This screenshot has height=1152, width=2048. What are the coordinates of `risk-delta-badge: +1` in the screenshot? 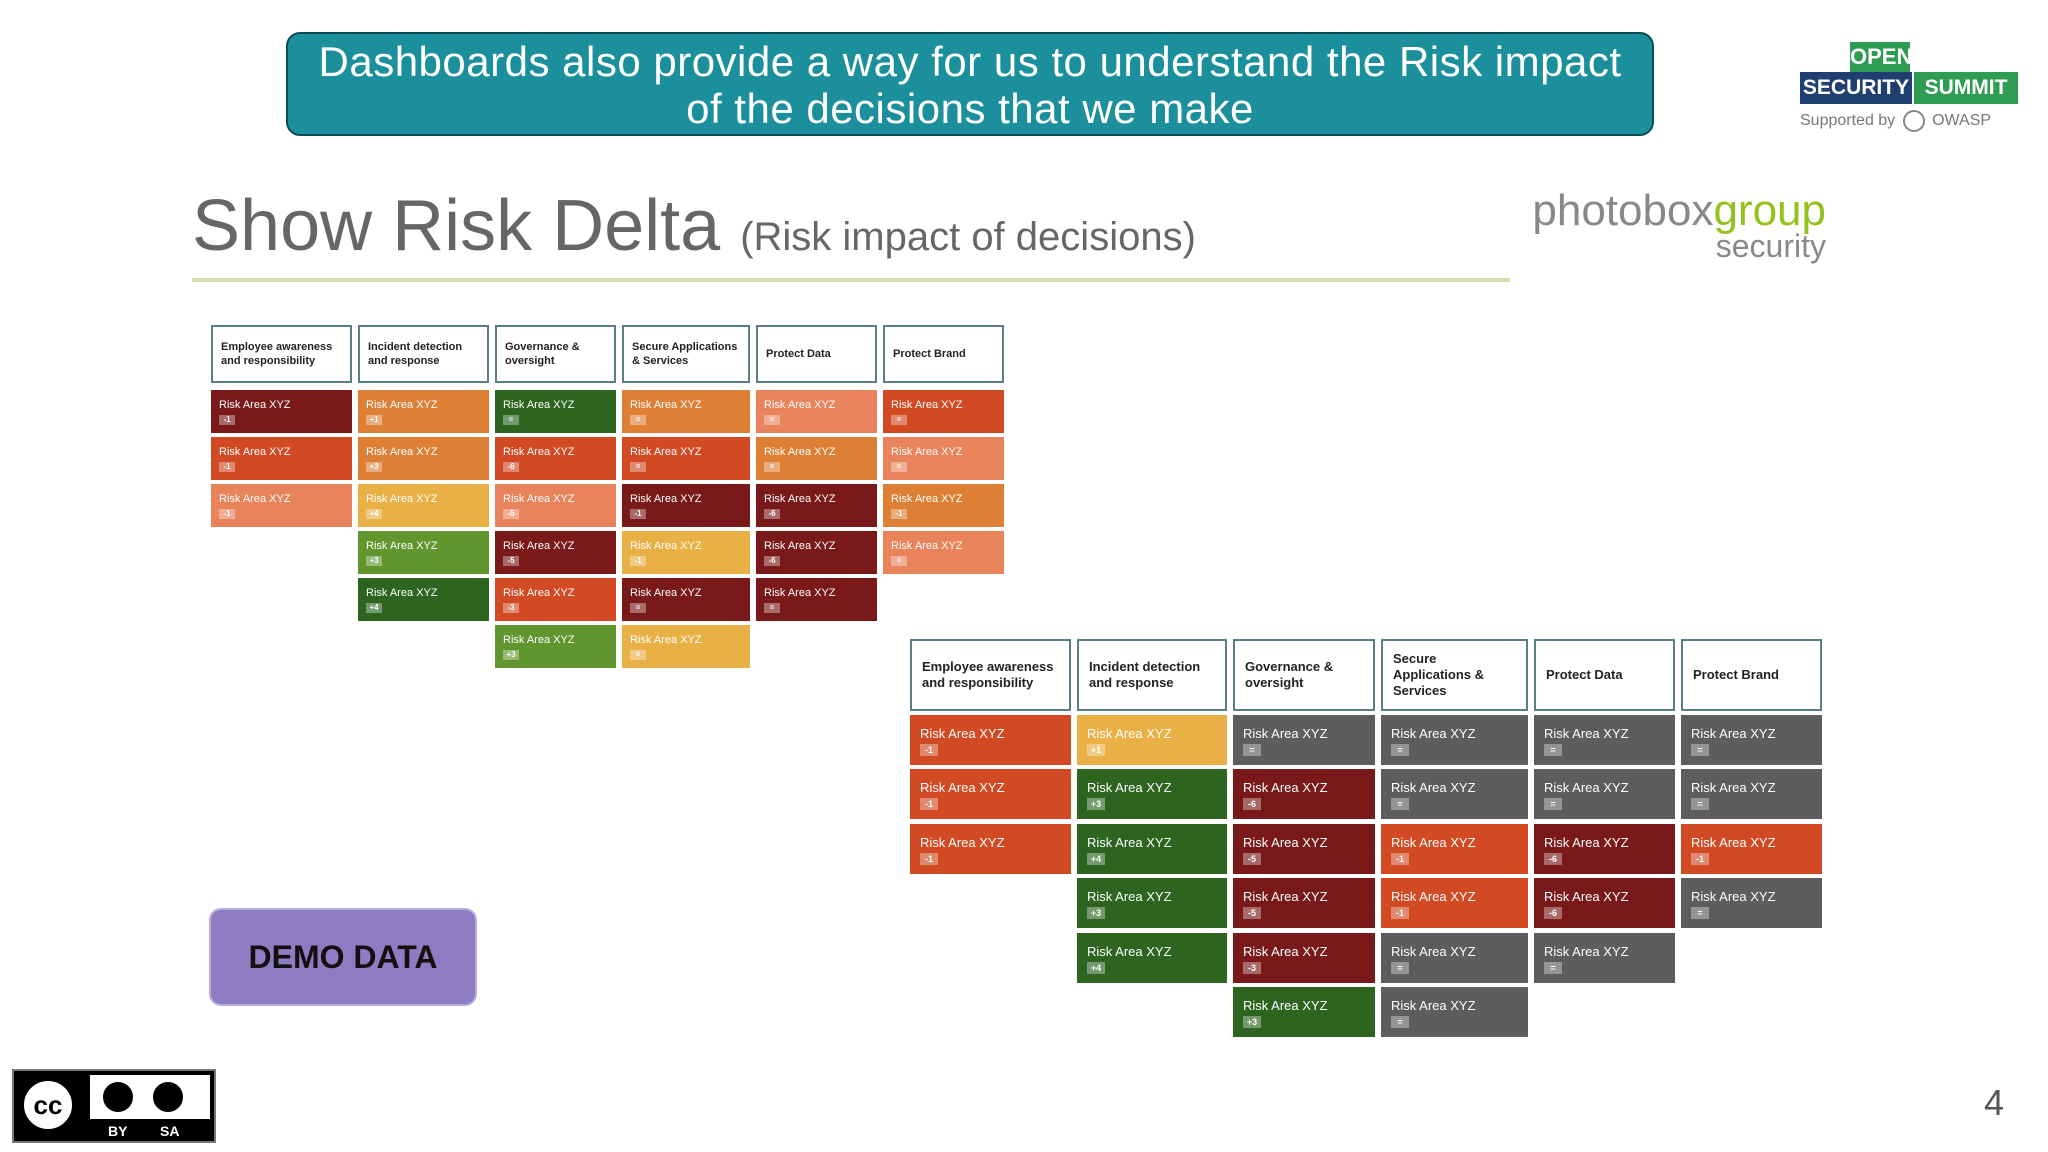 It's located at (374, 420).